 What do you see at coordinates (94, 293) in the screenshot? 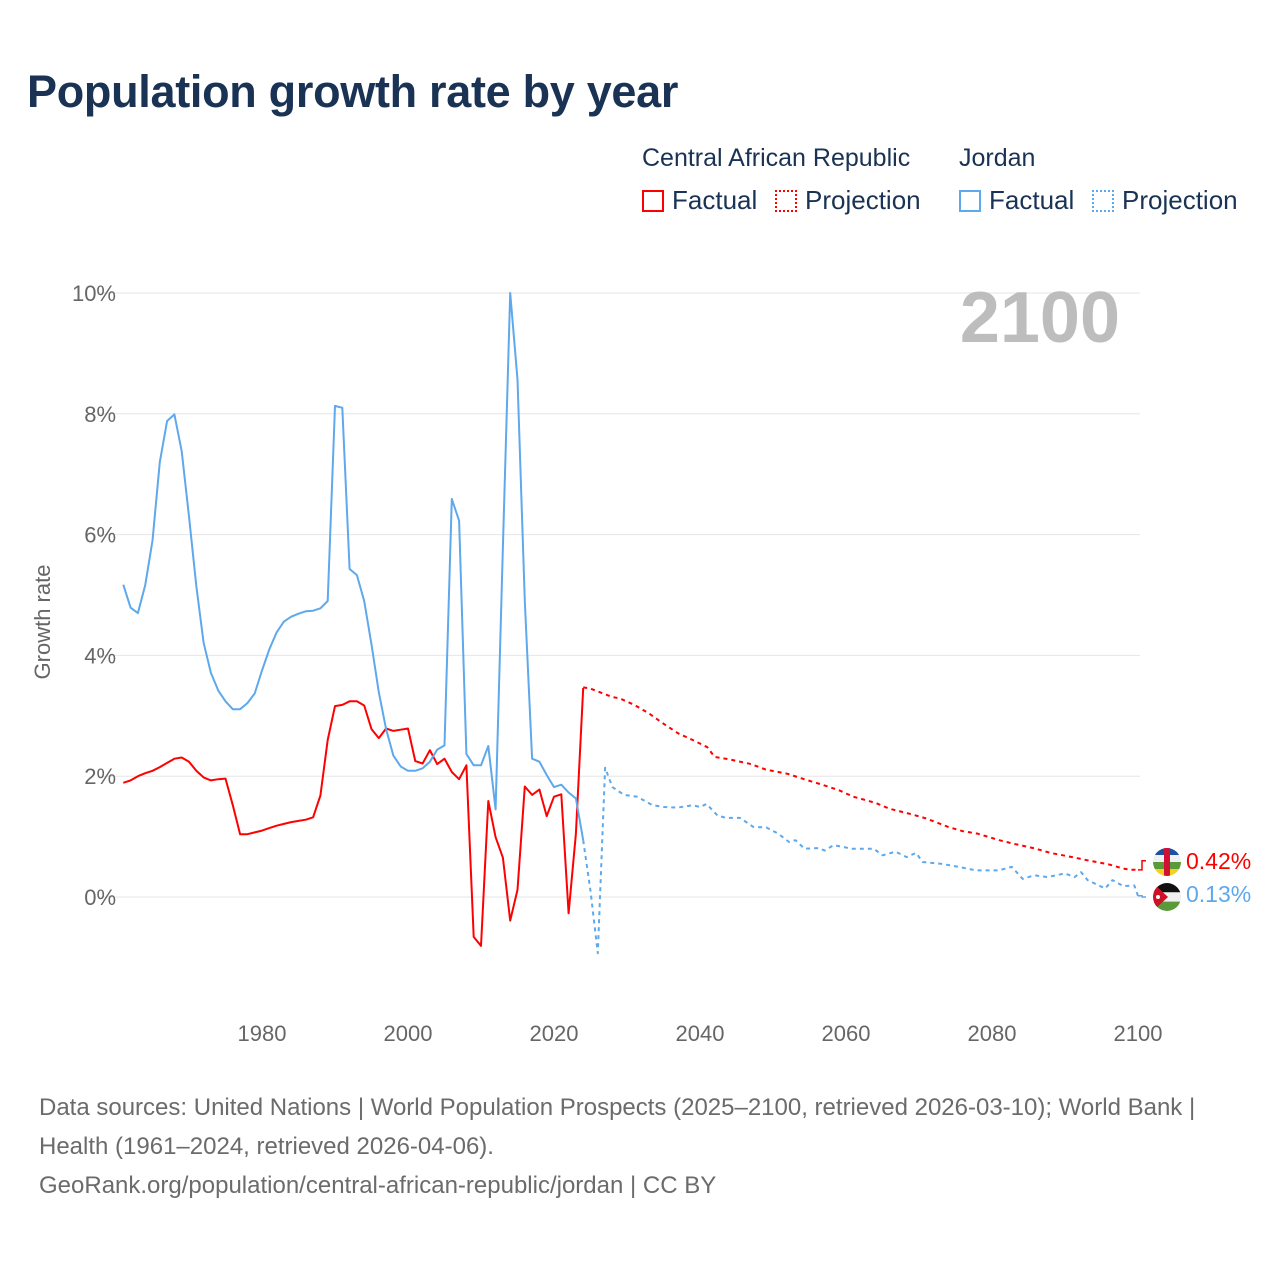
I see `y-tick-label: 10%` at bounding box center [94, 293].